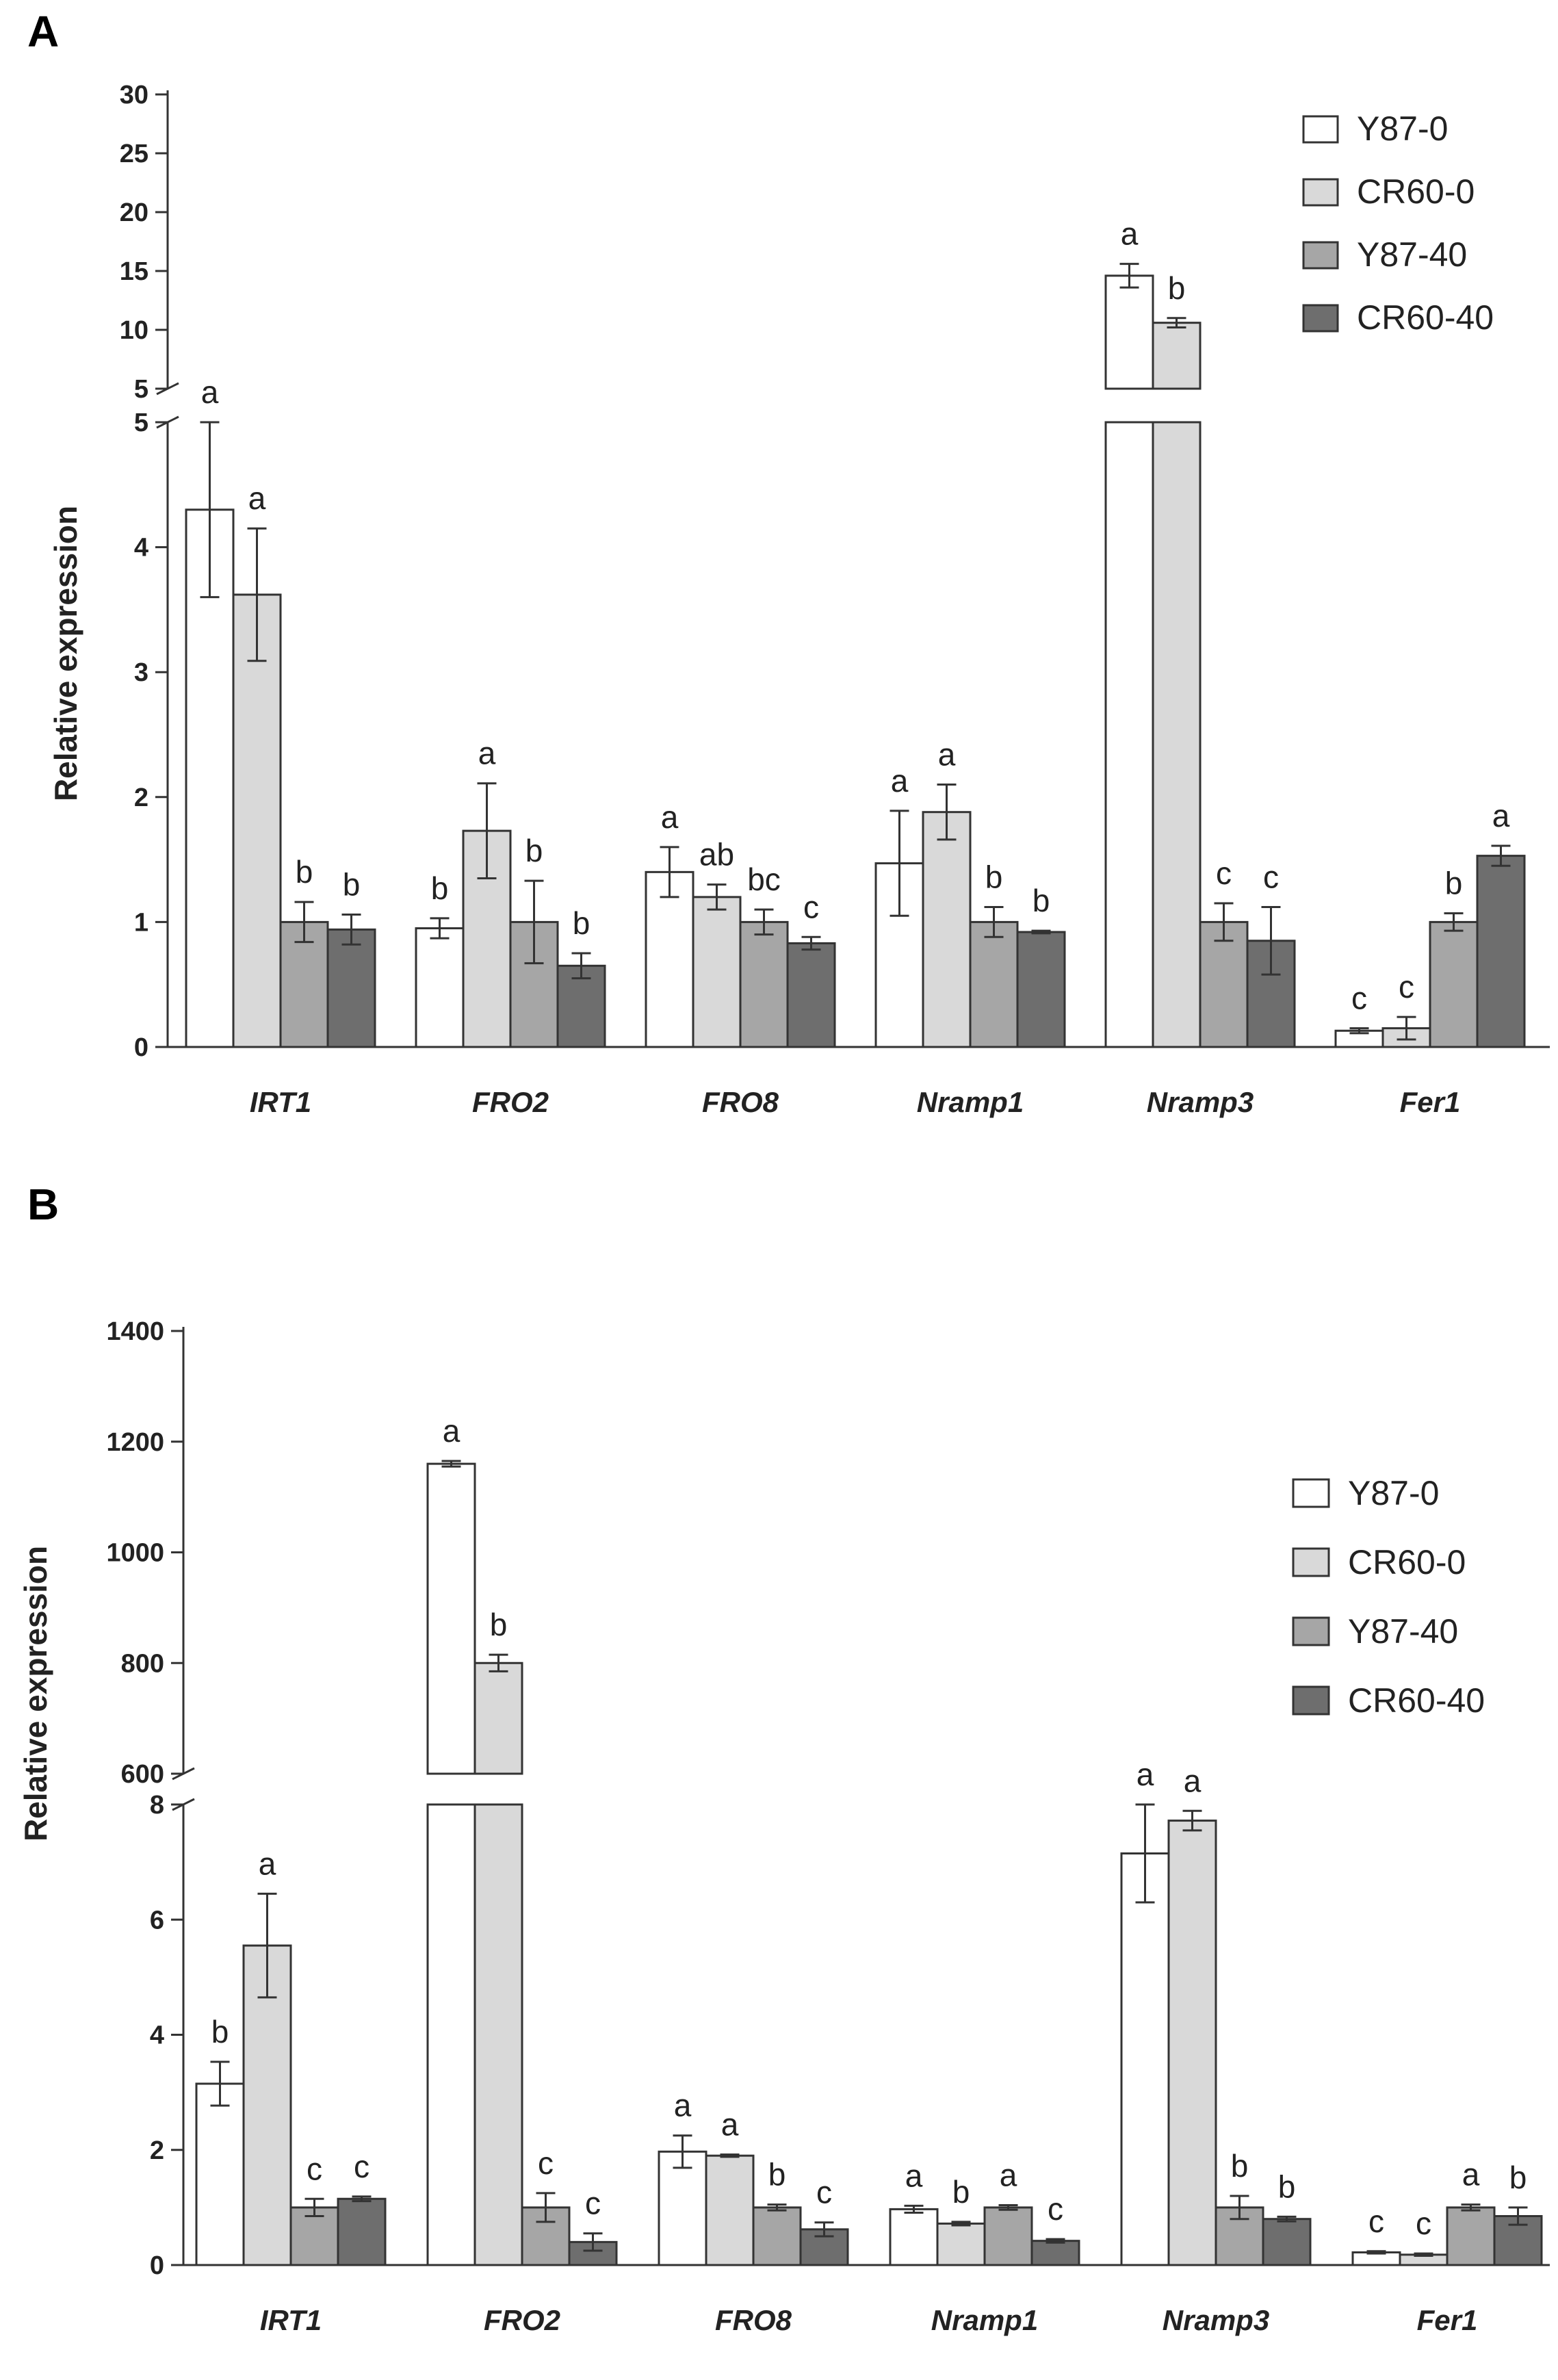 This screenshot has width=1558, height=2380. I want to click on category-label: Nramp1, so click(970, 1102).